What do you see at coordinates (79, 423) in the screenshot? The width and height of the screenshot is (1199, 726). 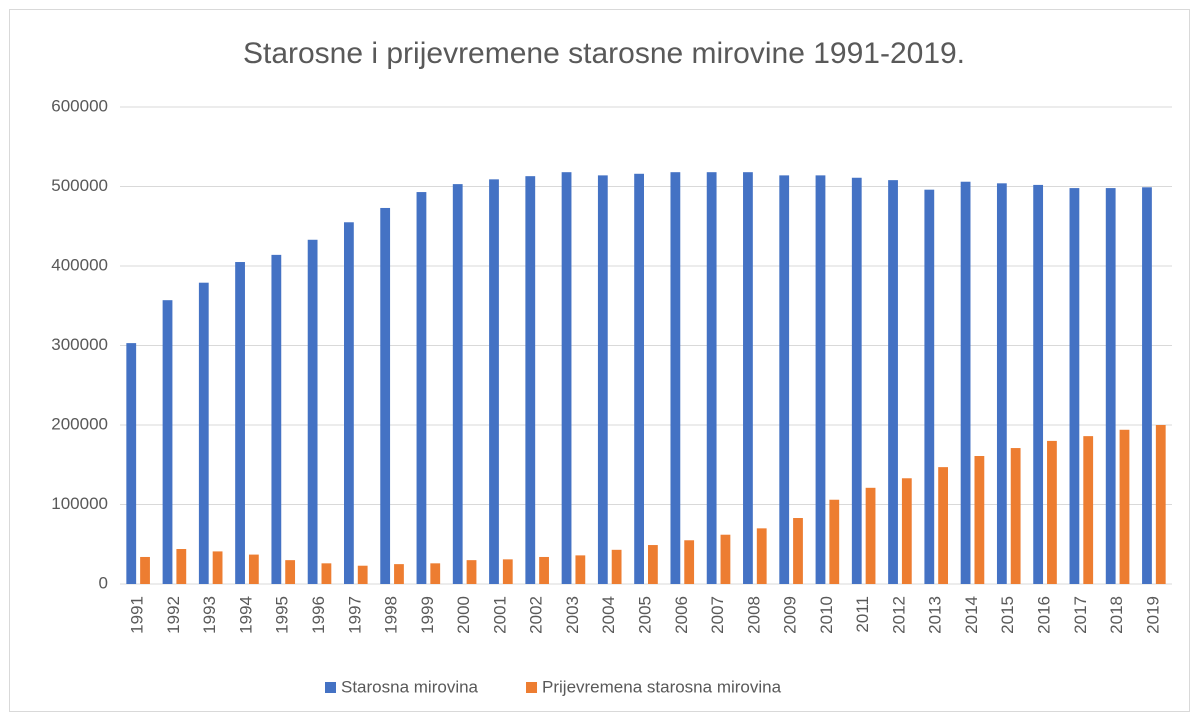 I see `y-tick-label: 200000` at bounding box center [79, 423].